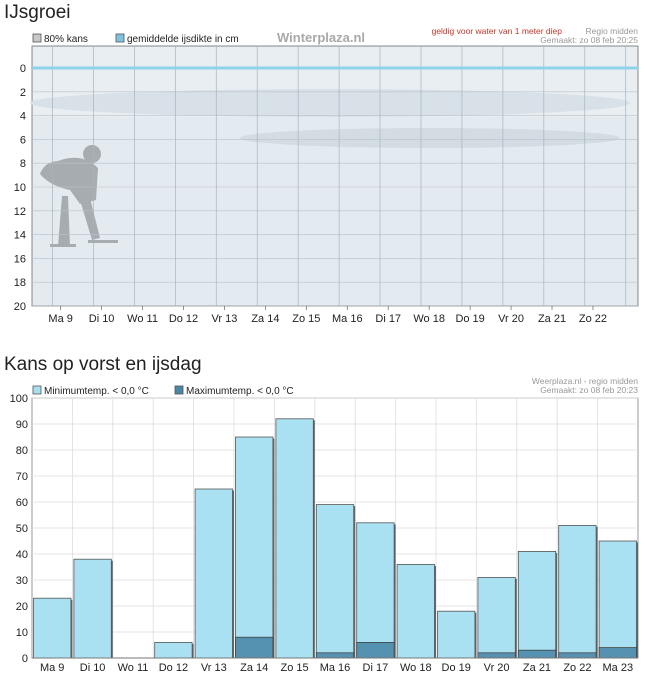 The width and height of the screenshot is (645, 681). What do you see at coordinates (612, 32) in the screenshot?
I see `ice-region-label: Regio midden` at bounding box center [612, 32].